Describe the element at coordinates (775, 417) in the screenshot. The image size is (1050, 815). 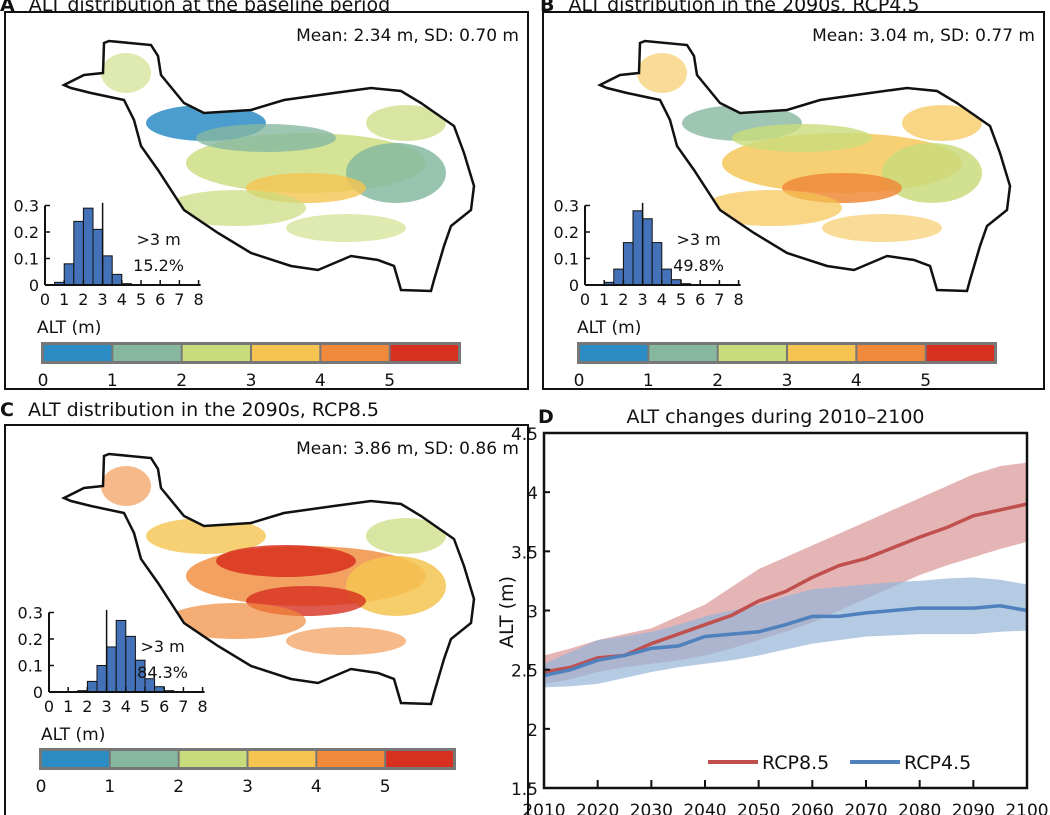
I see `chart-title: ALT changes during 2010–2100` at that location.